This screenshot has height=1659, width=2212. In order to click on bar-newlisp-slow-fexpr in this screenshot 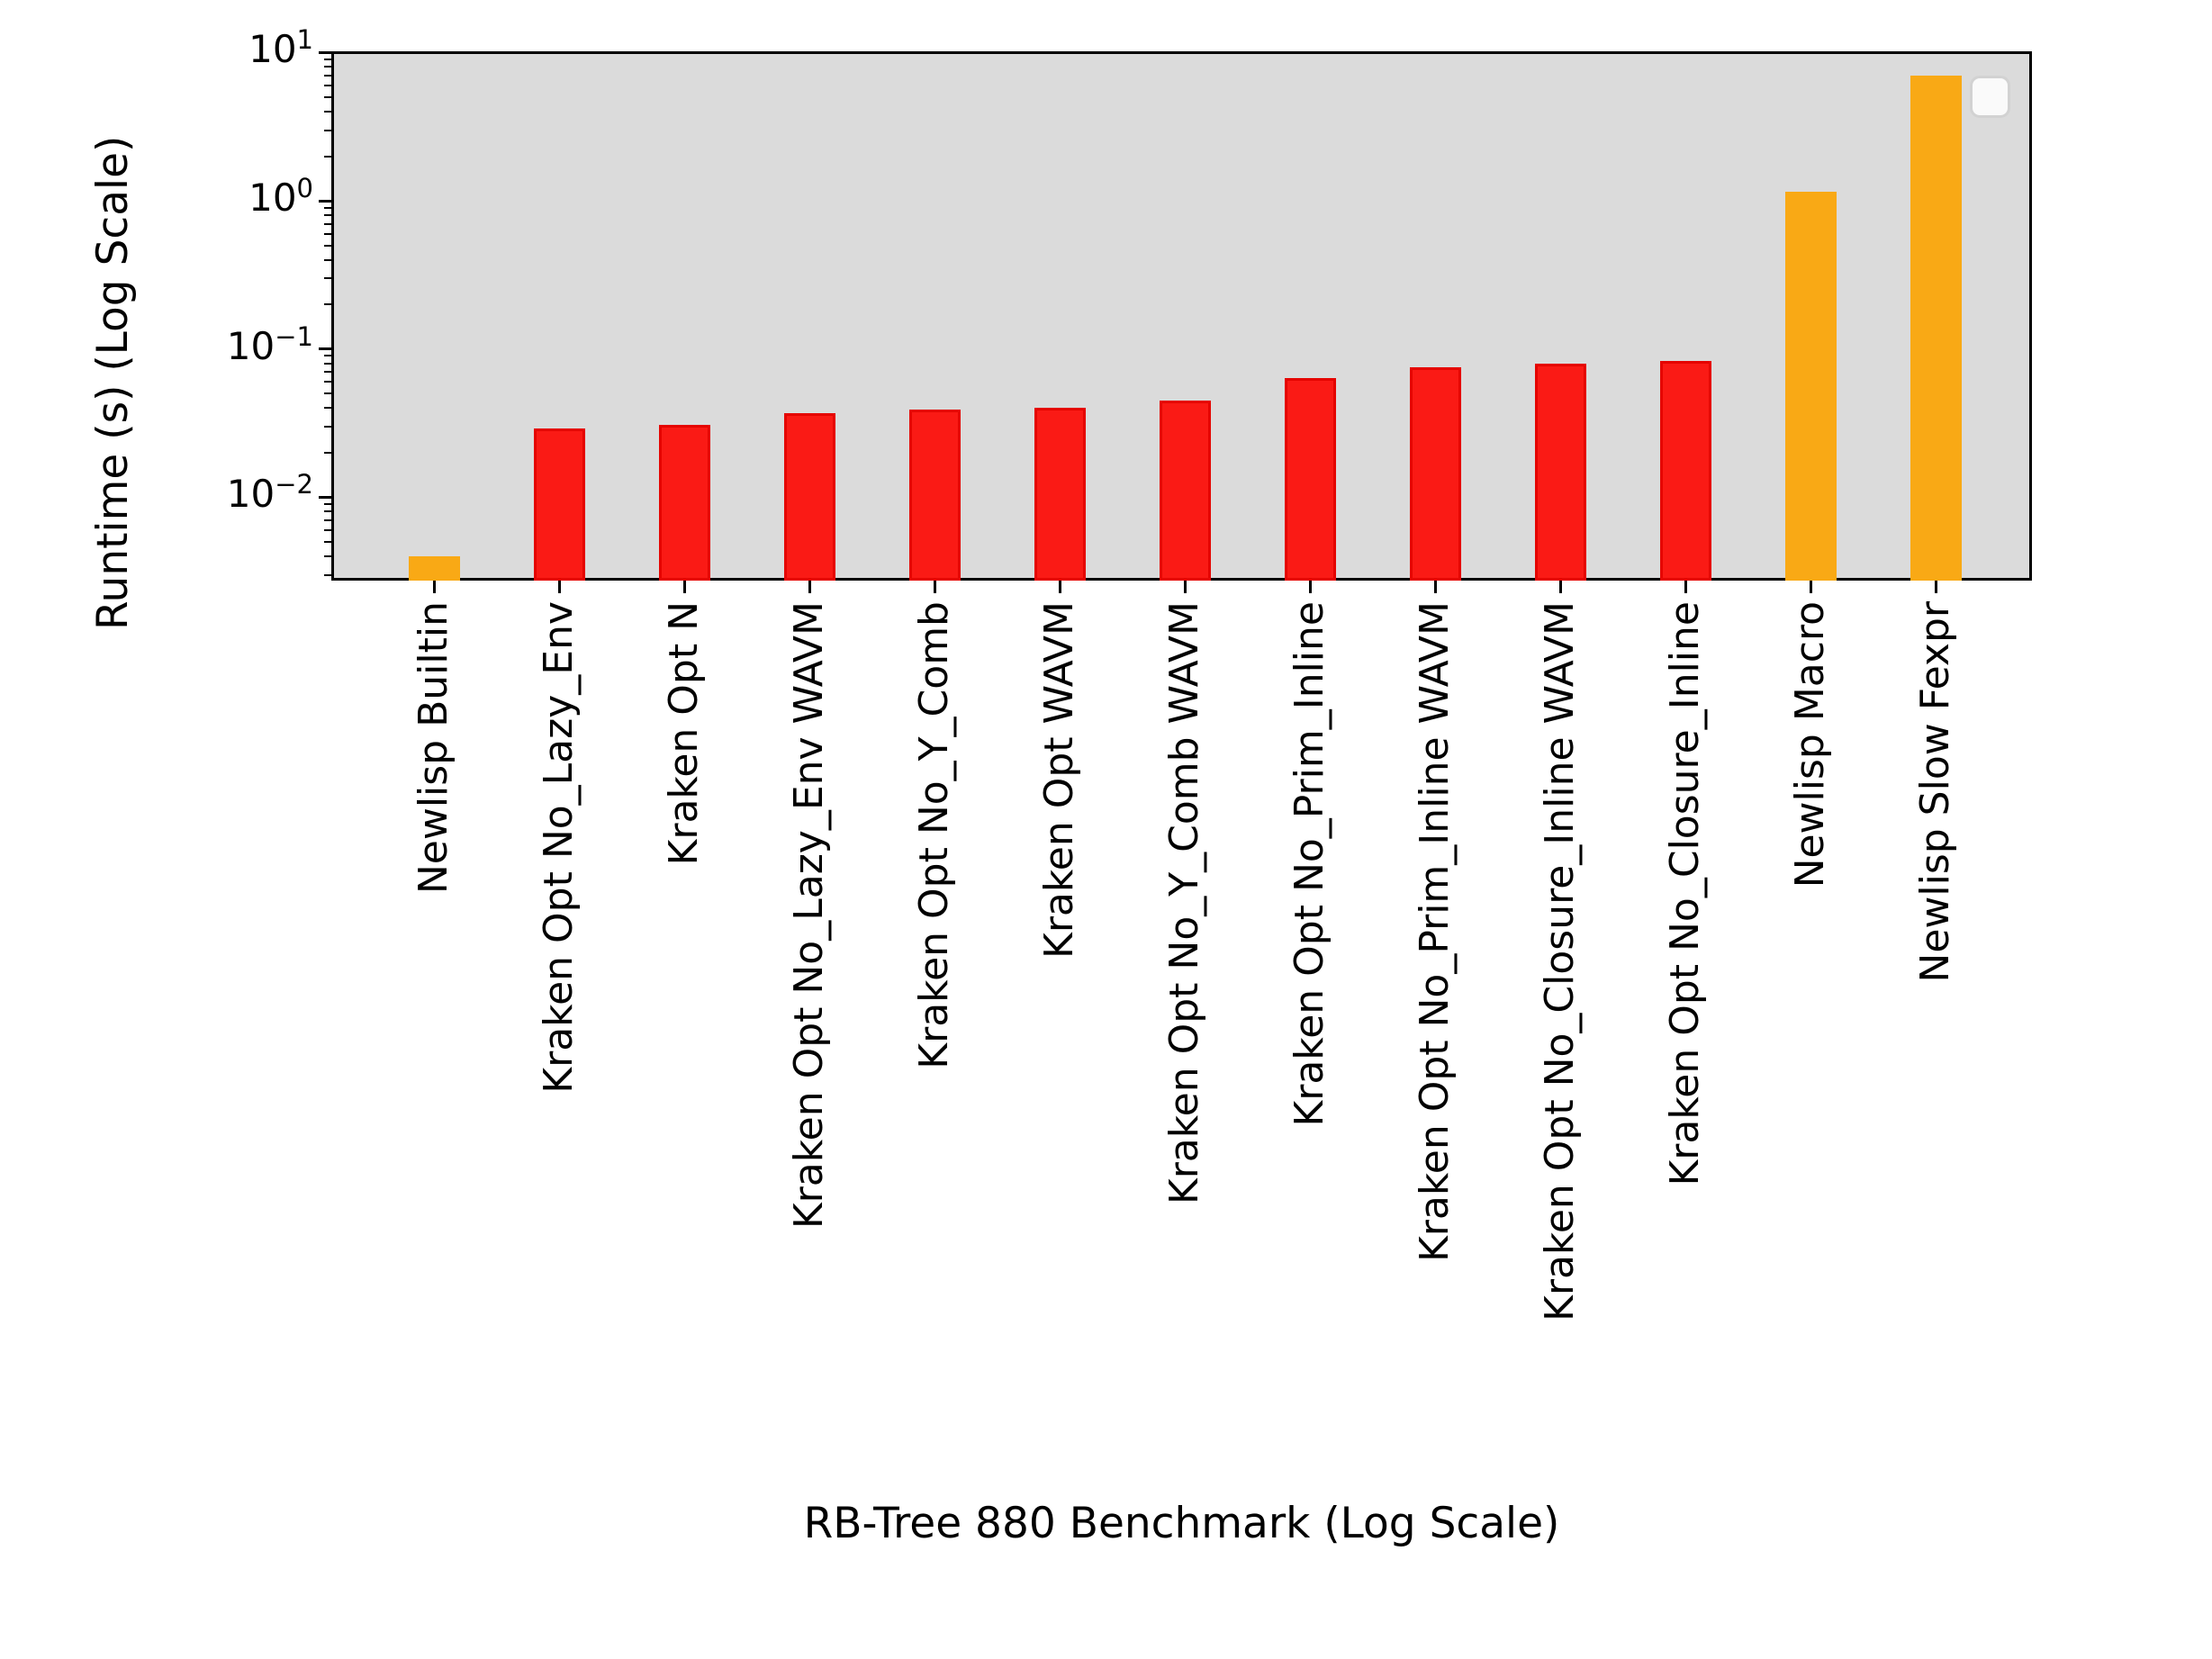, I will do `click(1936, 328)`.